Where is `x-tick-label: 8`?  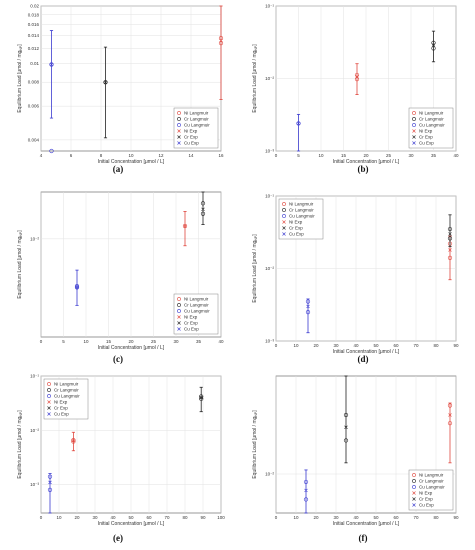
x-tick-label: 8 is located at coordinates (101, 155).